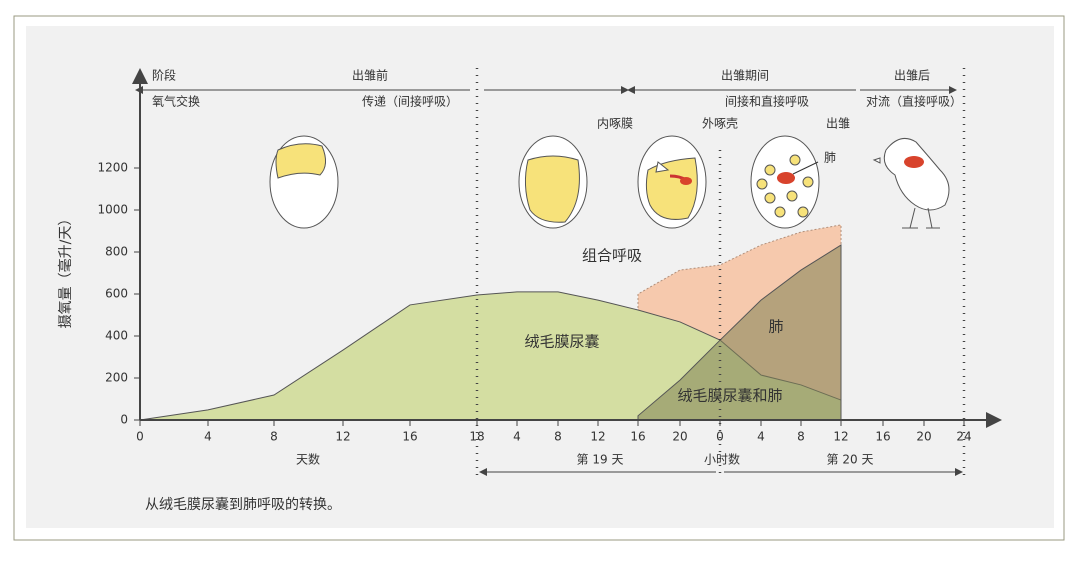 This screenshot has height=572, width=1080. What do you see at coordinates (112, 168) in the screenshot?
I see `y-tick-label: 1200` at bounding box center [112, 168].